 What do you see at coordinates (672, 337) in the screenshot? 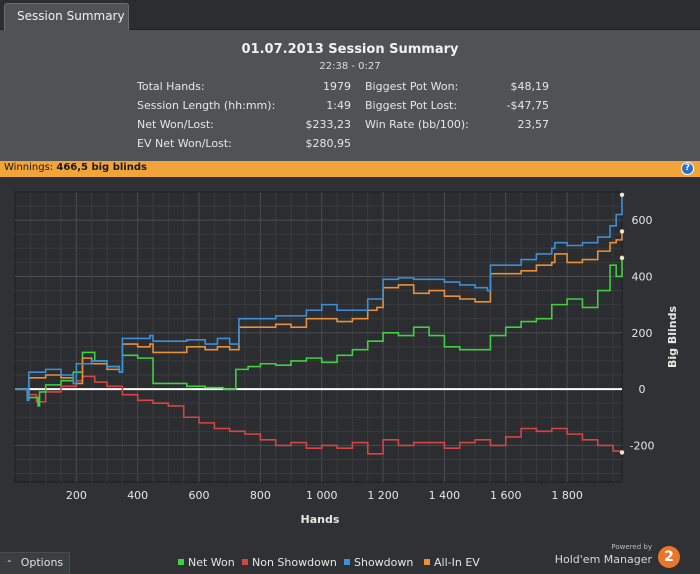
I see `y-axis-label: Big Blinds` at bounding box center [672, 337].